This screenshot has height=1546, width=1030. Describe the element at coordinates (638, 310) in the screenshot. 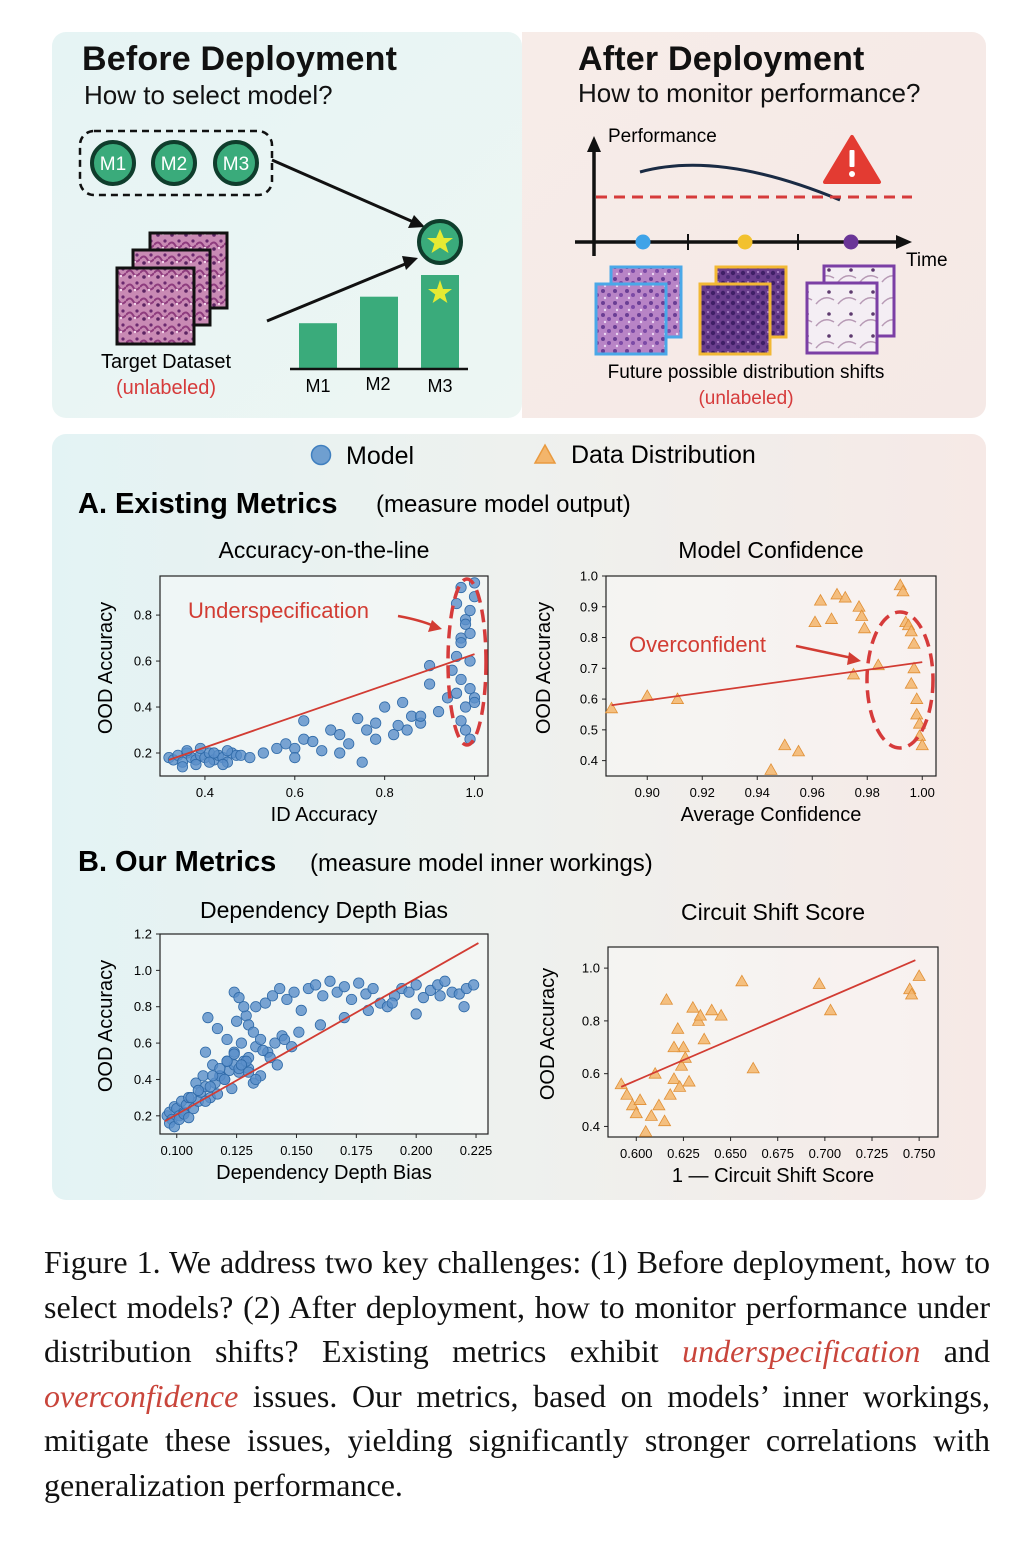

I see `shift-images-blue` at that location.